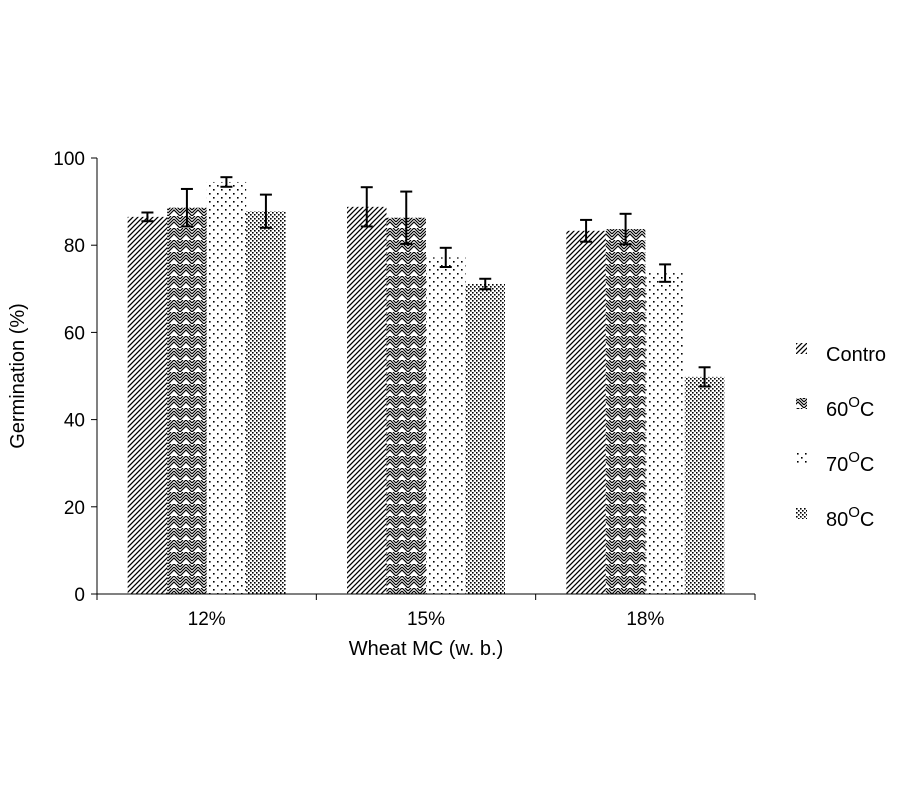 Image resolution: width=900 pixels, height=805 pixels. What do you see at coordinates (856, 355) in the screenshot?
I see `legend-label: Contro` at bounding box center [856, 355].